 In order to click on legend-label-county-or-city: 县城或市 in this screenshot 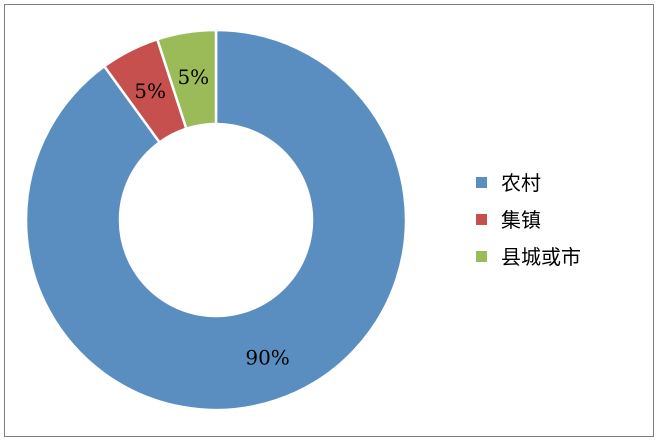, I will do `click(541, 257)`.